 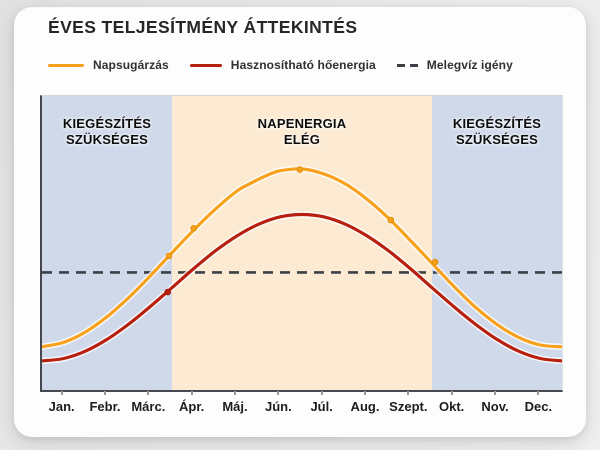 What do you see at coordinates (66, 65) in the screenshot?
I see `solar-line-swatch-icon` at bounding box center [66, 65].